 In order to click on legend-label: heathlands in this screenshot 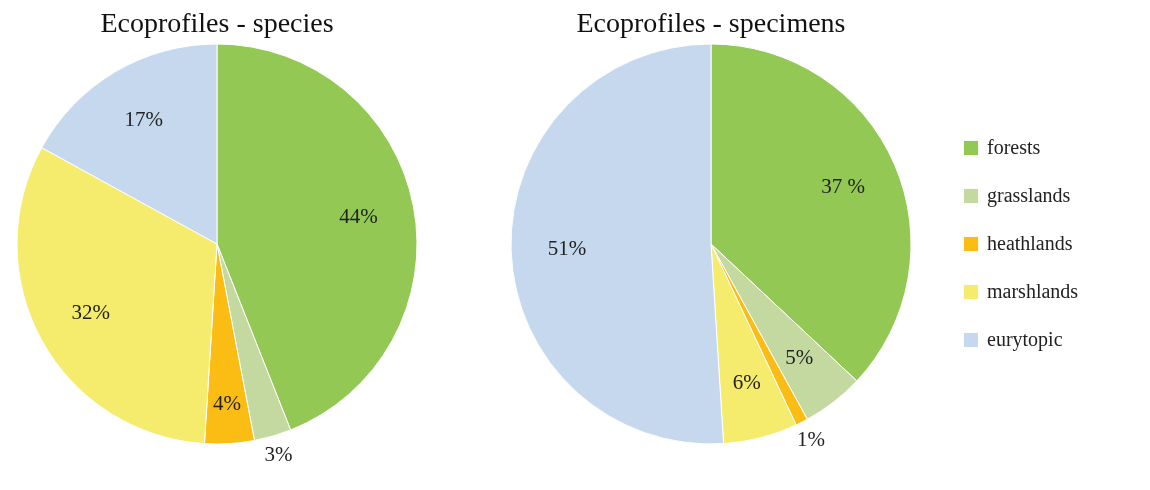, I will do `click(1030, 243)`.